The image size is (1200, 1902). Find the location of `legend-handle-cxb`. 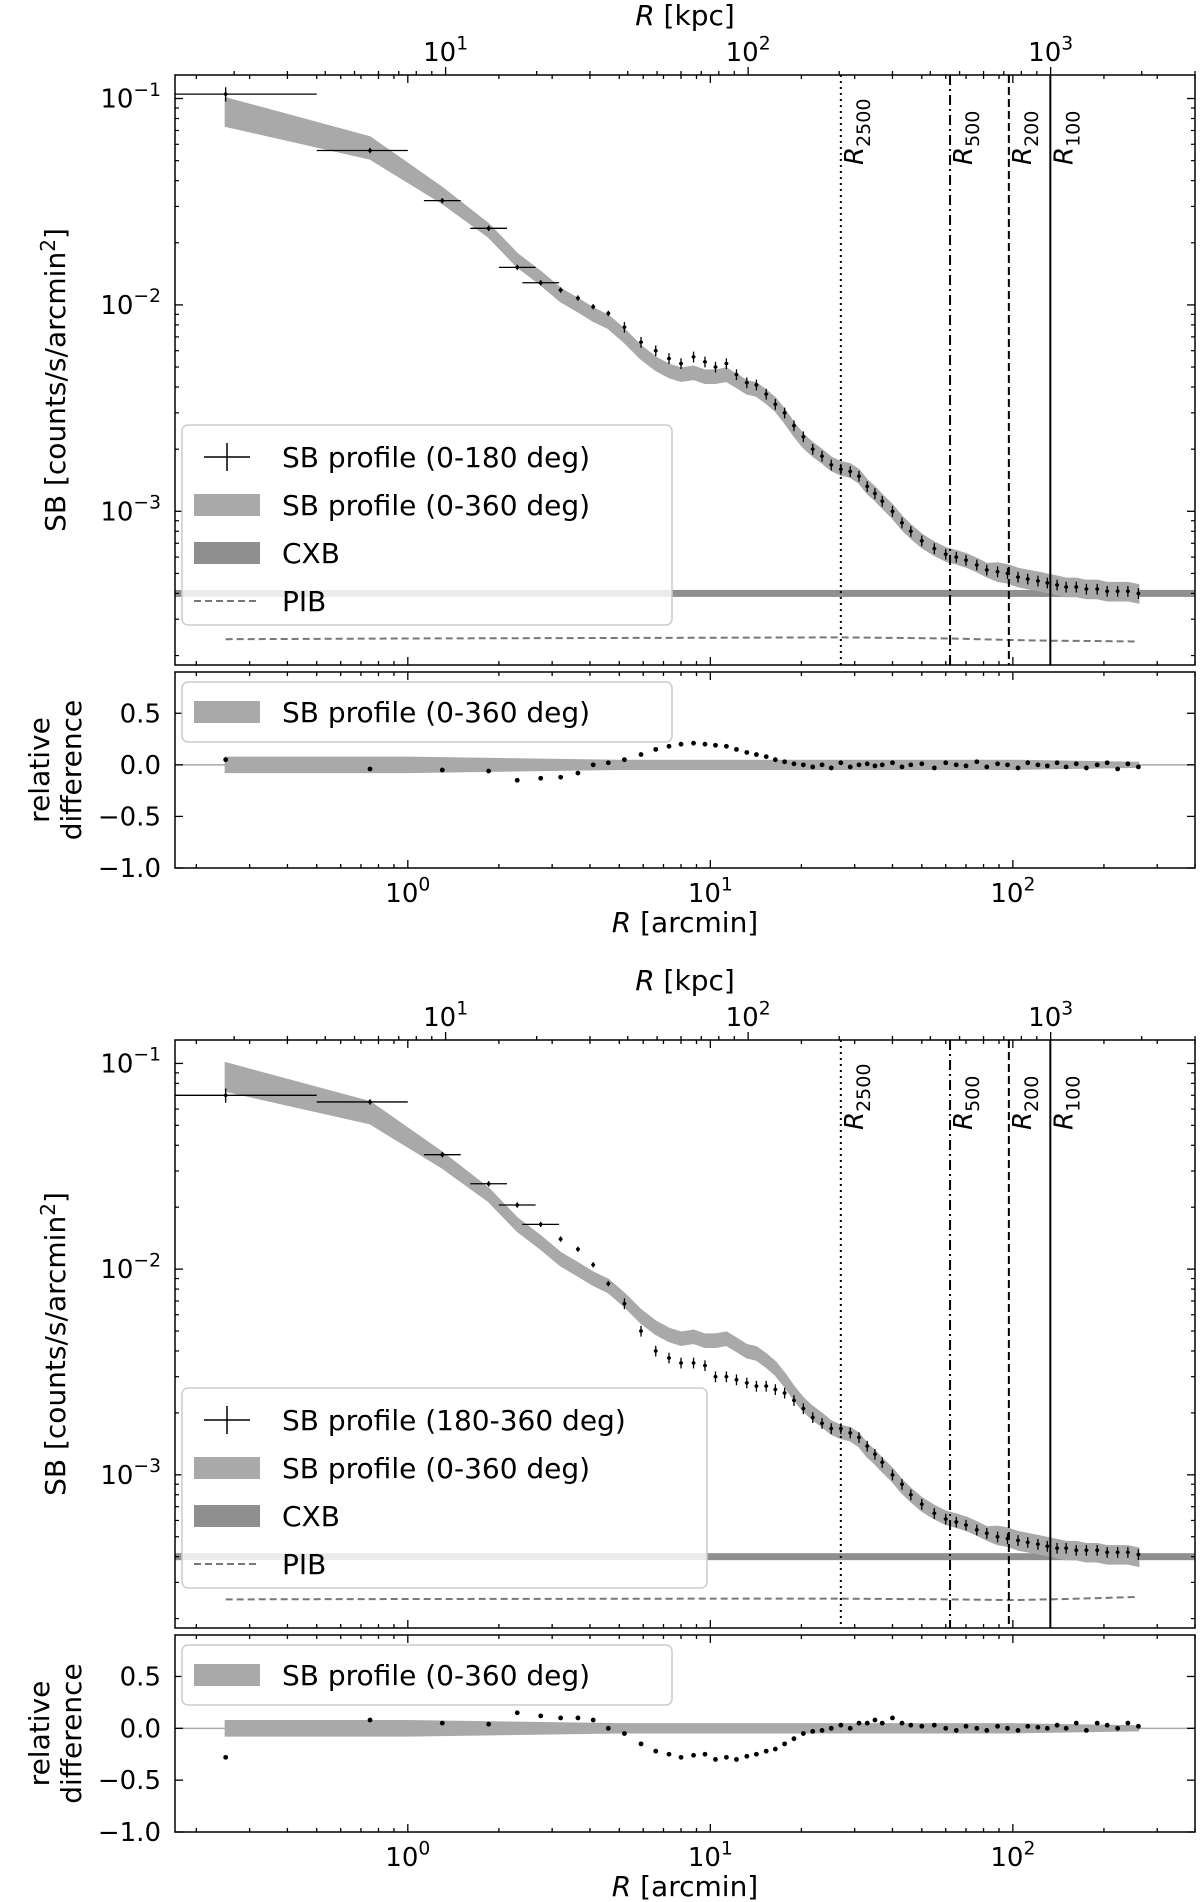

legend-handle-cxb is located at coordinates (227, 553).